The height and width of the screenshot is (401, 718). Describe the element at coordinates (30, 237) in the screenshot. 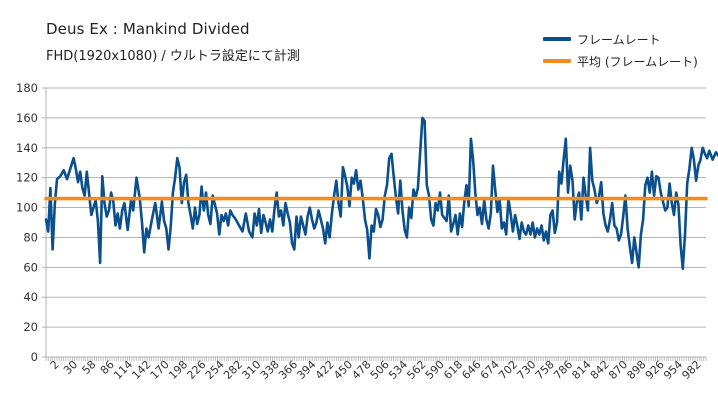

I see `y-tick-label: 80` at that location.